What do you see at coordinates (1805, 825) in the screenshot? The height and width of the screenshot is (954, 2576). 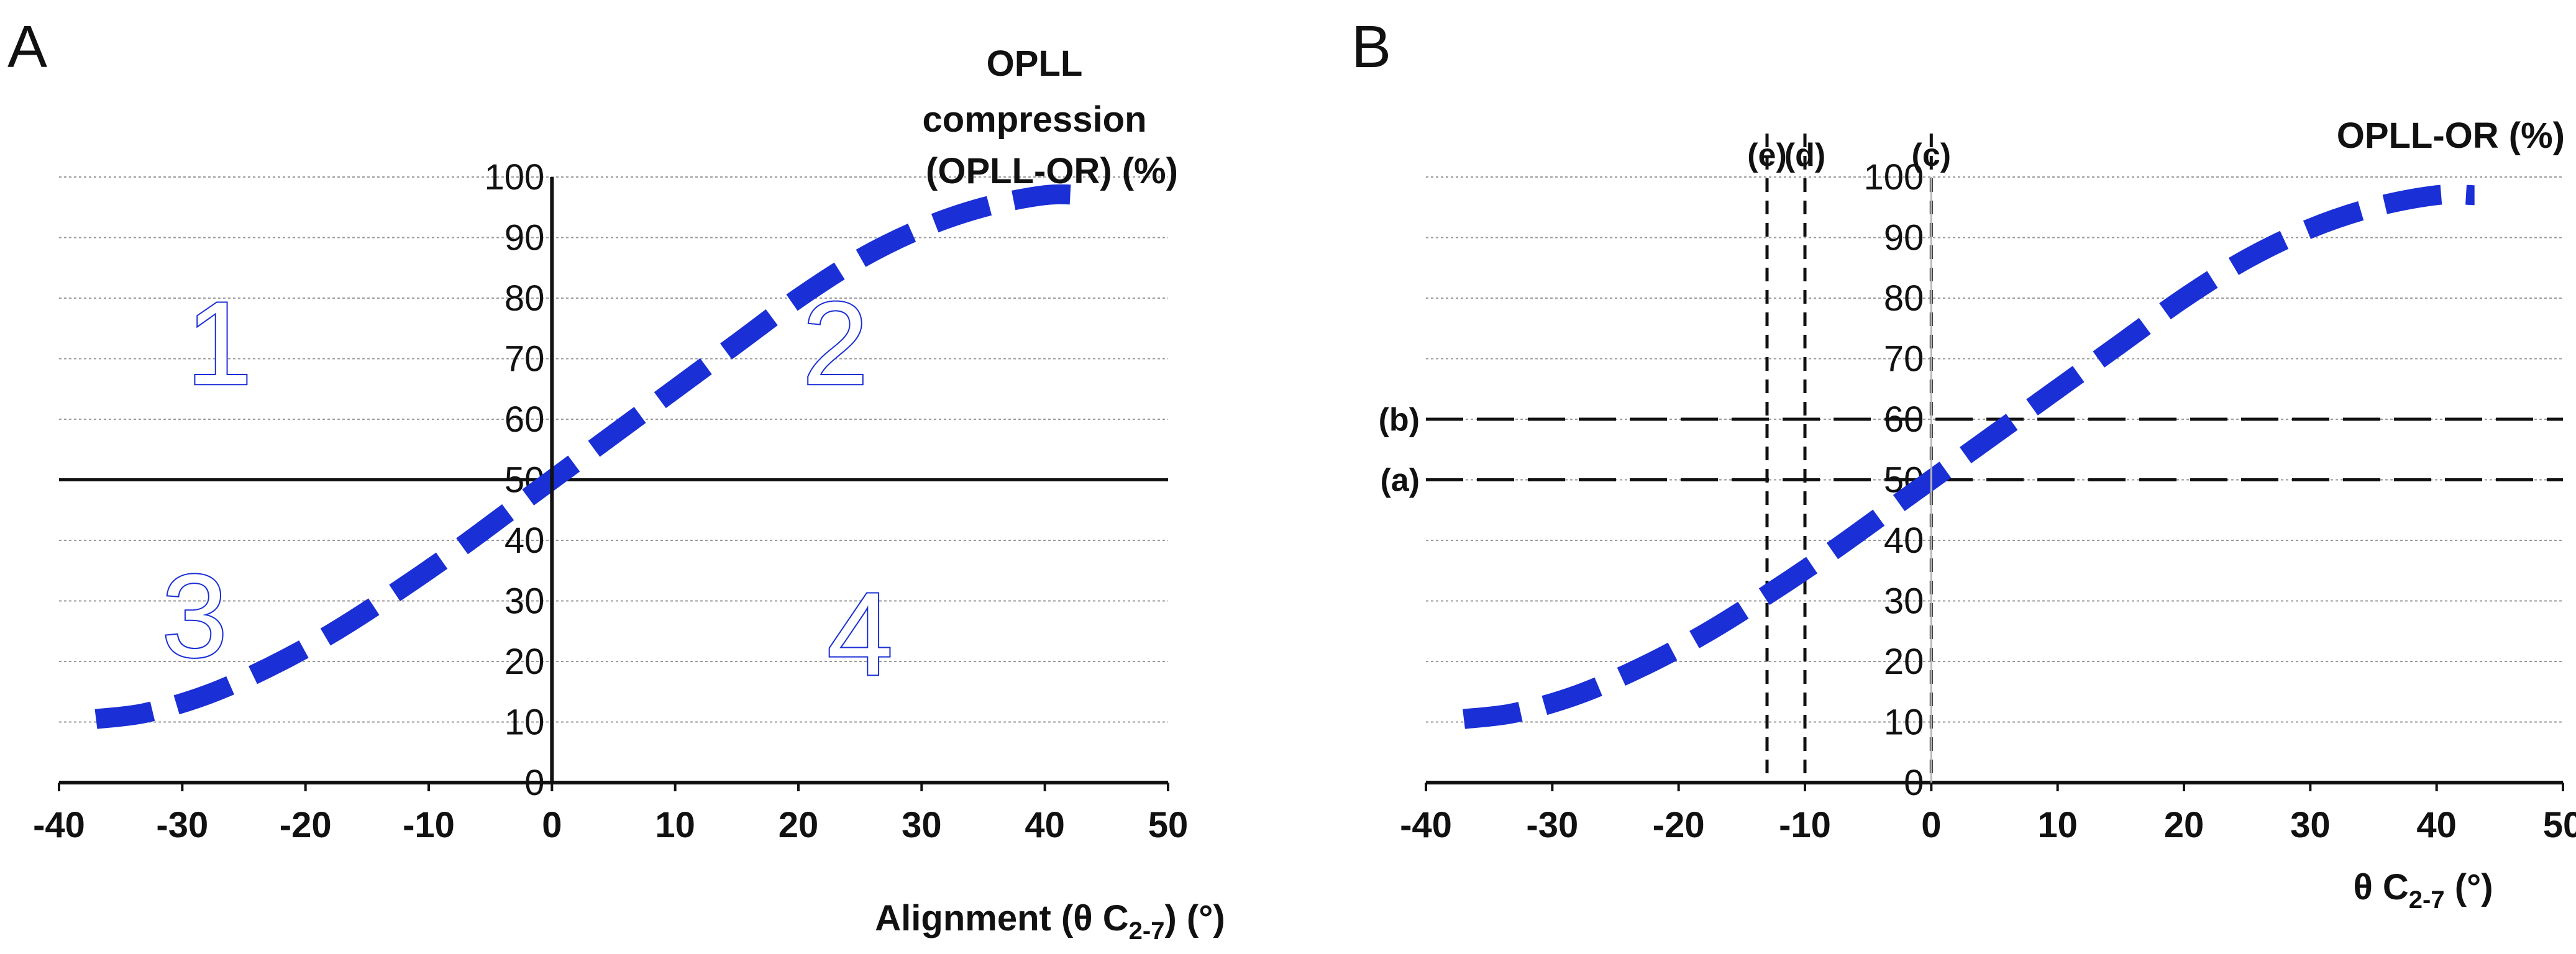 I see `panel-b-x-tick--10: -10` at bounding box center [1805, 825].